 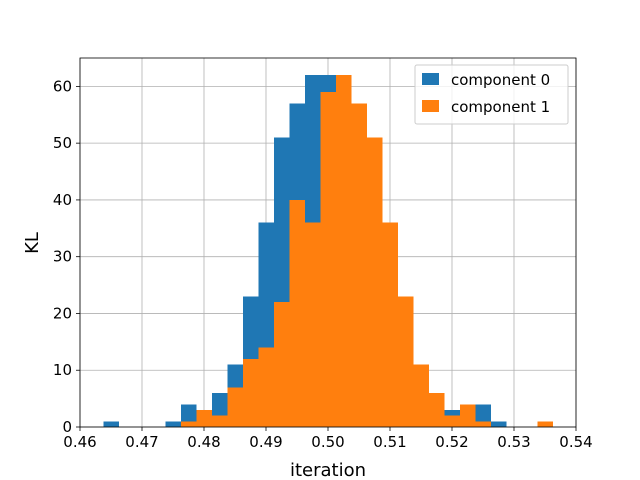 What do you see at coordinates (62, 86) in the screenshot?
I see `y-tick-label: 60` at bounding box center [62, 86].